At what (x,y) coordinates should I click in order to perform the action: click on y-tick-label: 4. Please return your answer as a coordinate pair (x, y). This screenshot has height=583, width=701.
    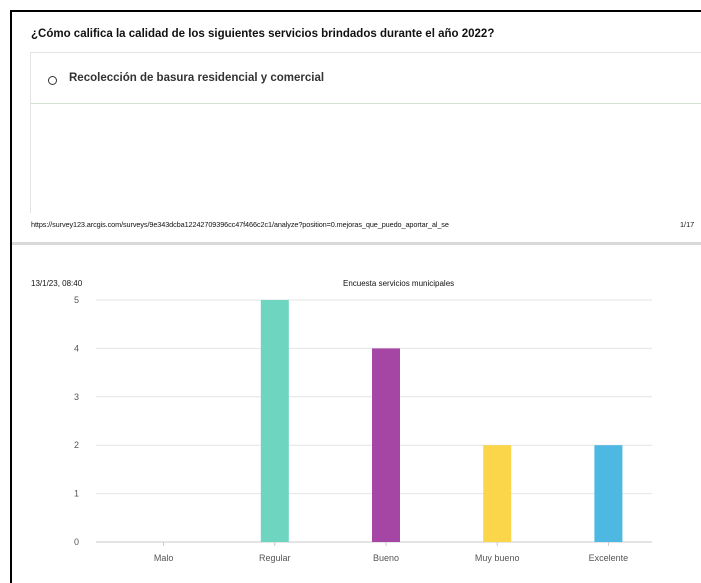
    Looking at the image, I should click on (76, 348).